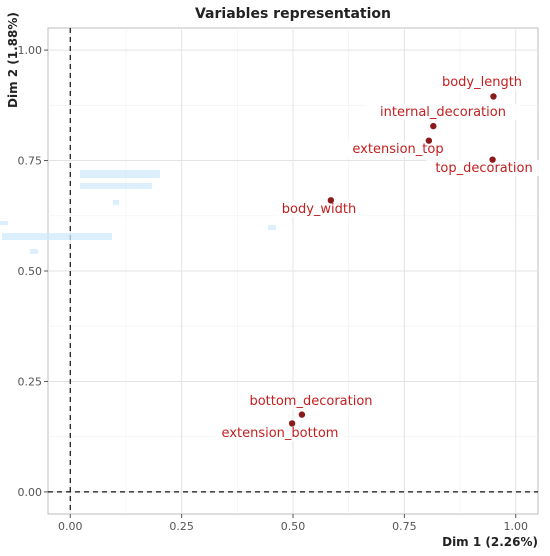 The image size is (550, 556). Describe the element at coordinates (30, 492) in the screenshot. I see `y-tick-label: 0.00` at that location.